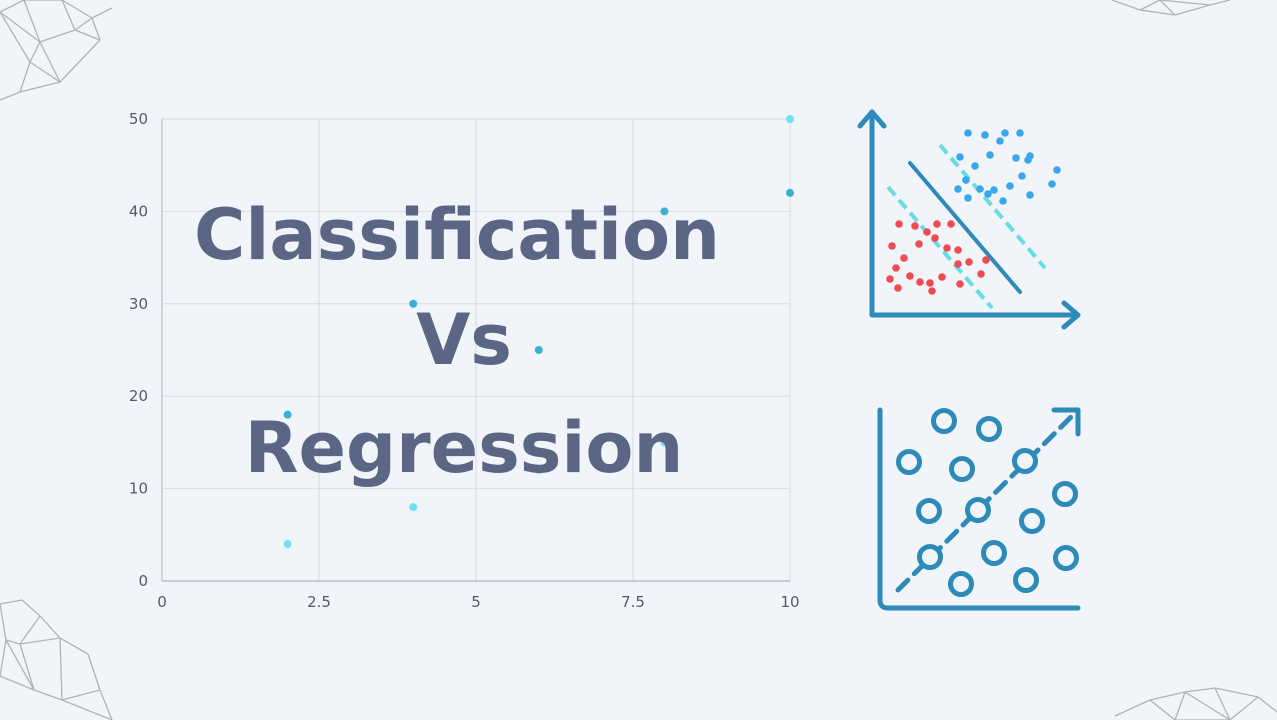 This screenshot has height=720, width=1277. I want to click on y-tick-label: 0, so click(143, 581).